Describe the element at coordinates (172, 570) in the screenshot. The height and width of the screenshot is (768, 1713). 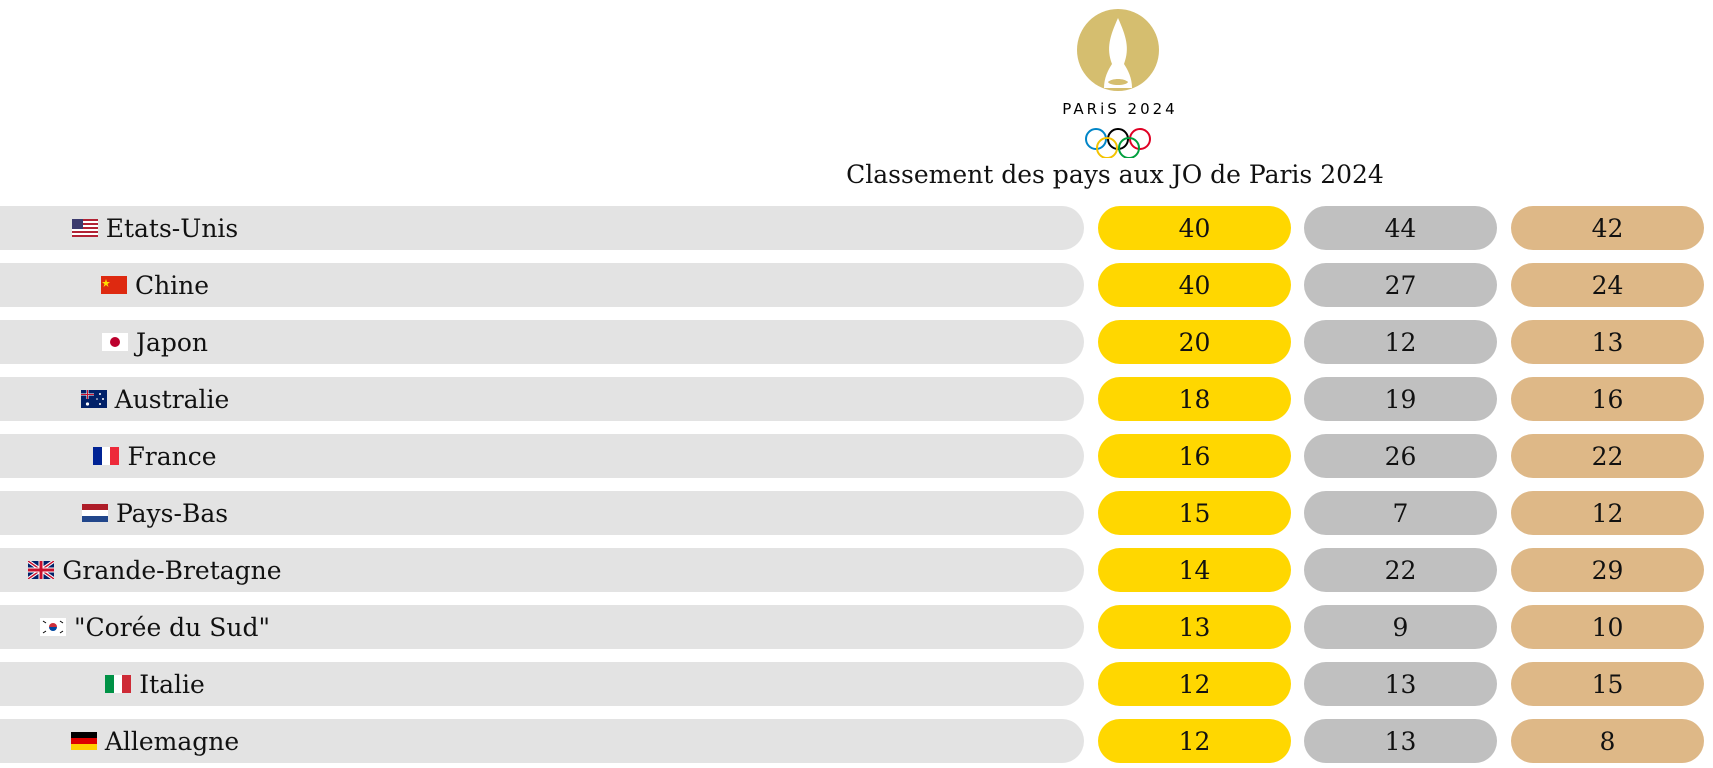
I see `country-name: Grande-Bretagne` at that location.